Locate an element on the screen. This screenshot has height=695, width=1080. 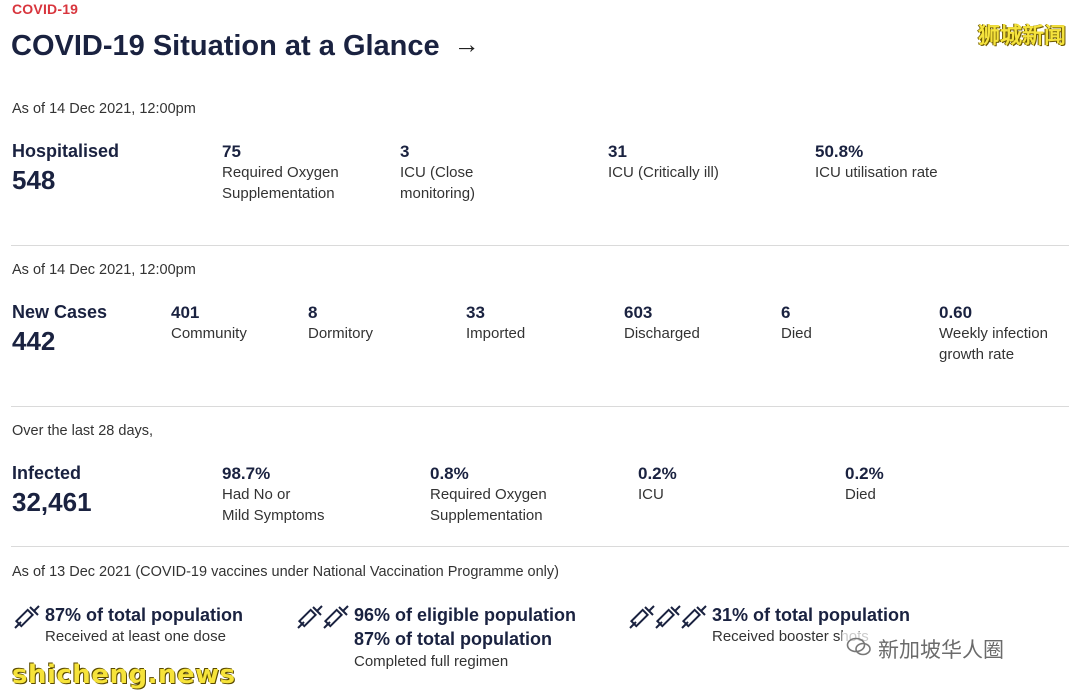
page-title-text: COVID-19 Situation at a Glance is located at coordinates (225, 46).